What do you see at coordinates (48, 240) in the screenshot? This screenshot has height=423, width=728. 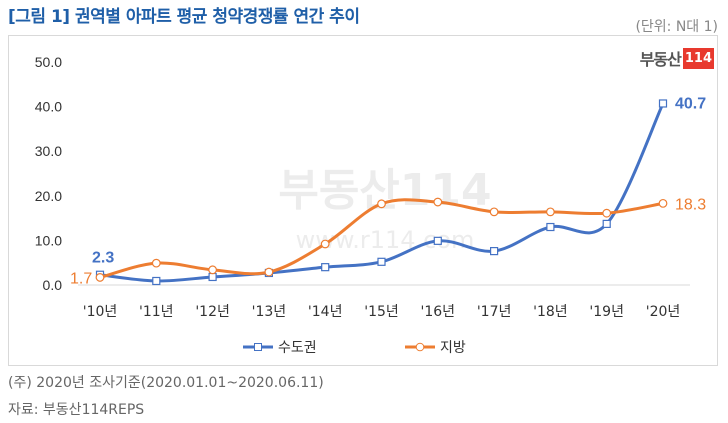 I see `y-tick-label: 10.0` at bounding box center [48, 240].